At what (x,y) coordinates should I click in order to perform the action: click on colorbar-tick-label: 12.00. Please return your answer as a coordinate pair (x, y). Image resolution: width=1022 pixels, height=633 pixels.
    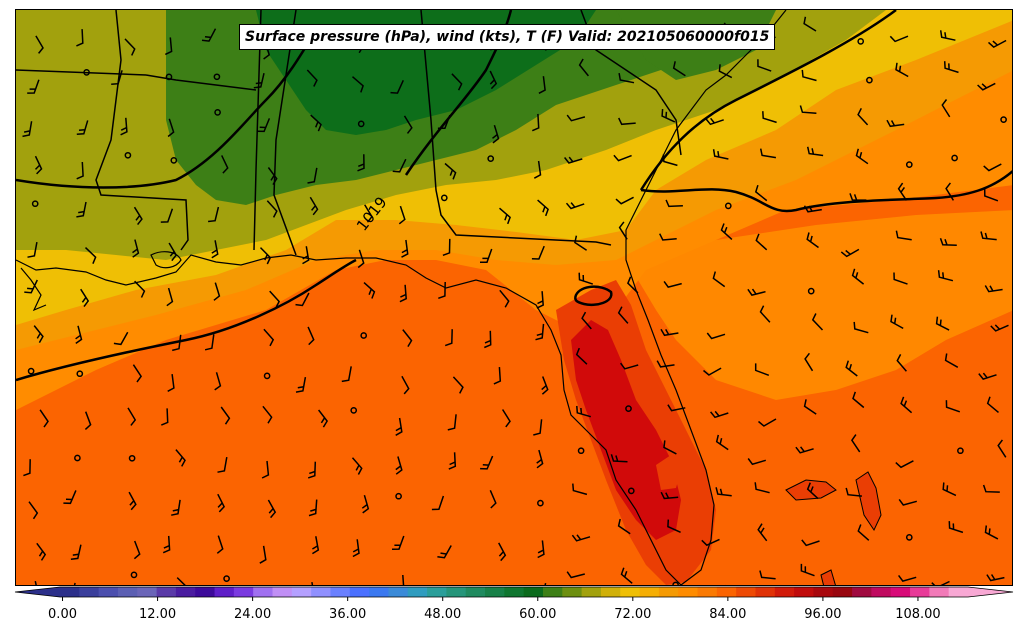
    Looking at the image, I should click on (157, 614).